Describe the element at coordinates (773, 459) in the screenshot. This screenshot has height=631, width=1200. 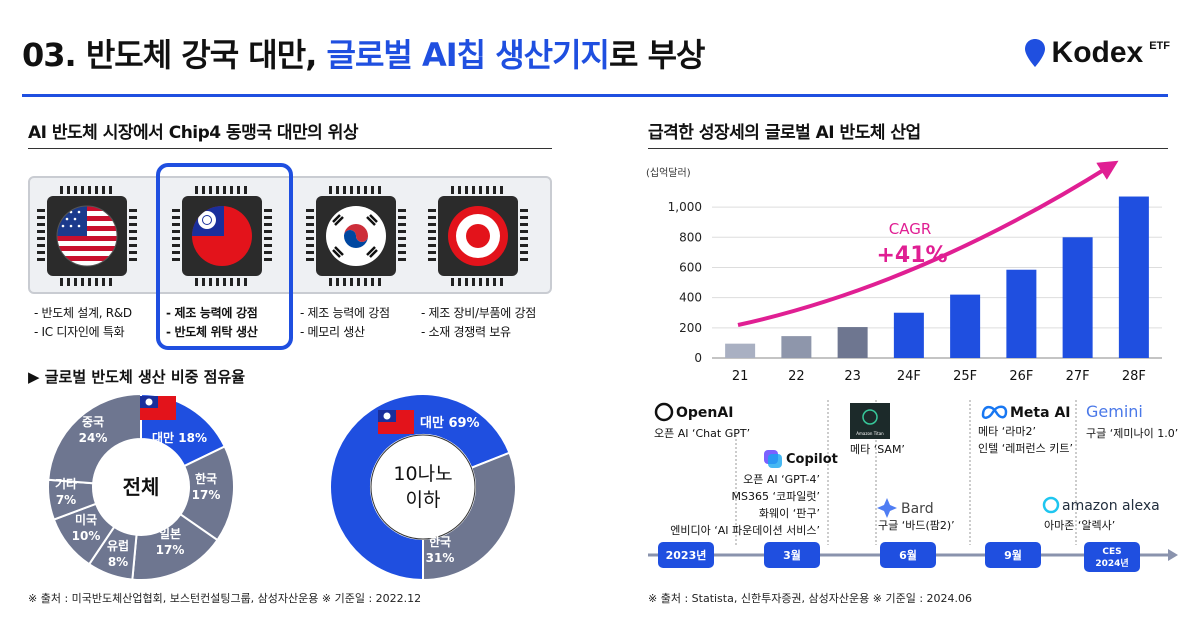
I see `copilot-icon` at that location.